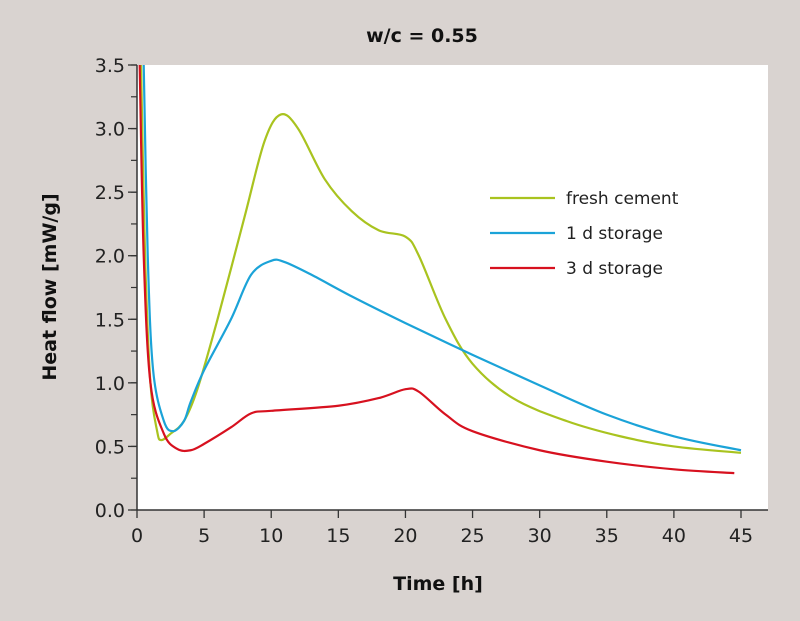 The height and width of the screenshot is (621, 800). Describe the element at coordinates (438, 584) in the screenshot. I see `x-axis-label: Time [h]` at that location.